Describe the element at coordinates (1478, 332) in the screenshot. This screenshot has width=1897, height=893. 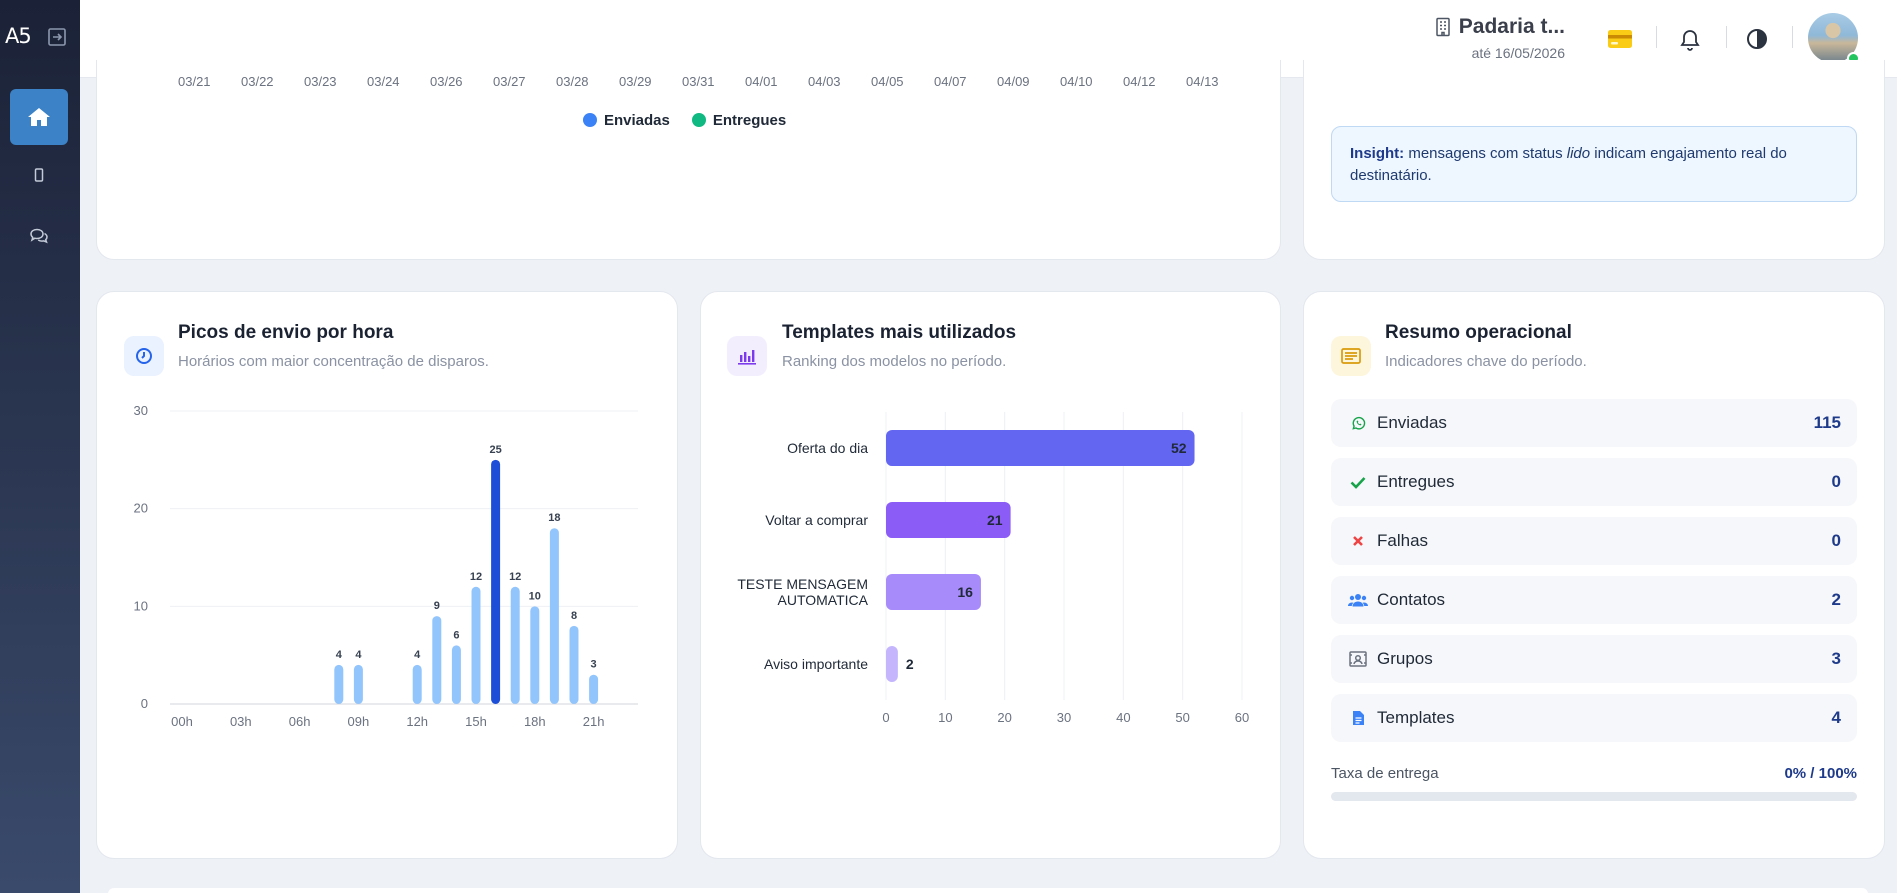
I see `card-title: Resumo operacional` at that location.